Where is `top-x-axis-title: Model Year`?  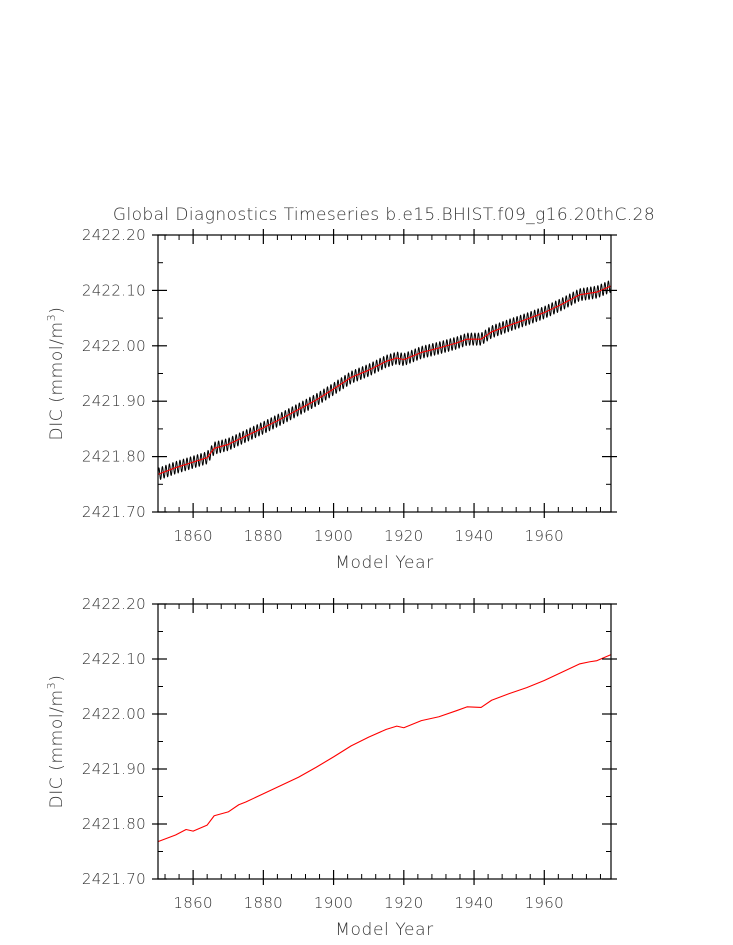 top-x-axis-title: Model Year is located at coordinates (384, 563).